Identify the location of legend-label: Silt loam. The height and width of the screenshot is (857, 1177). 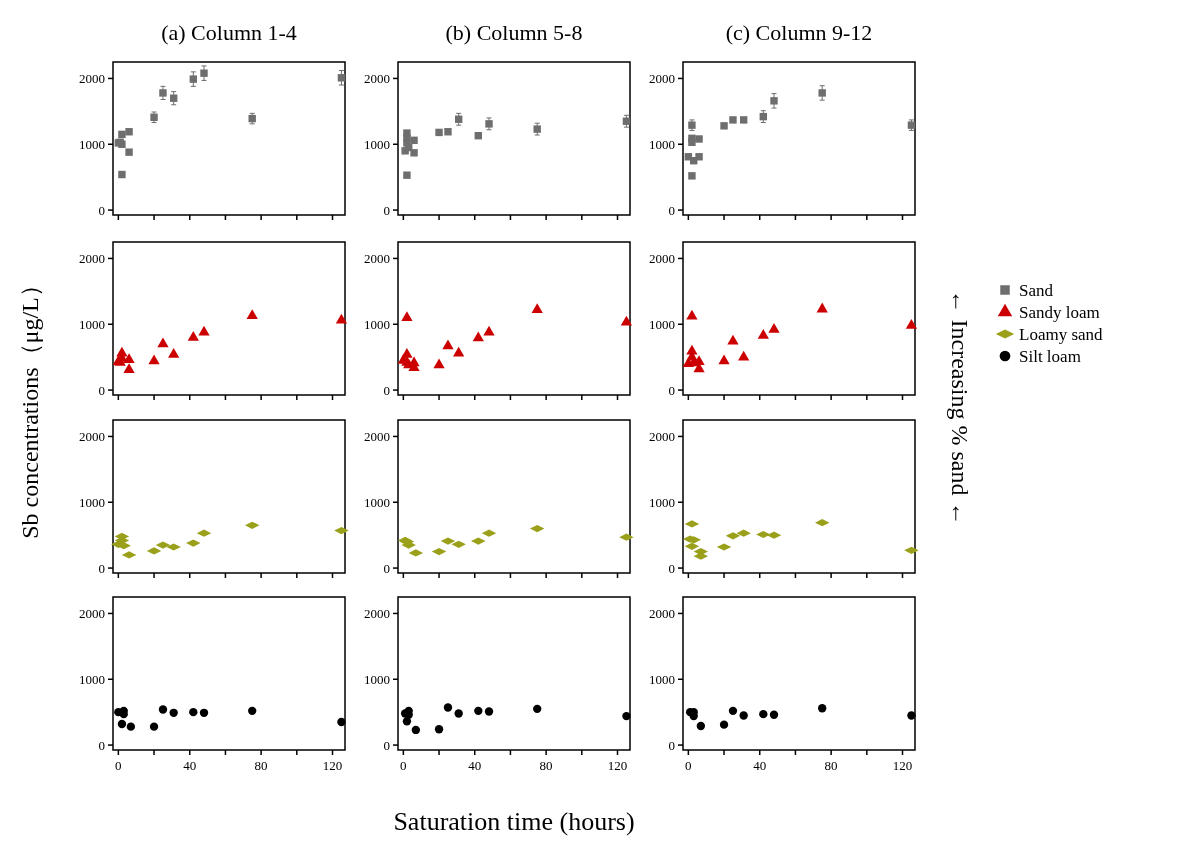
(1050, 356).